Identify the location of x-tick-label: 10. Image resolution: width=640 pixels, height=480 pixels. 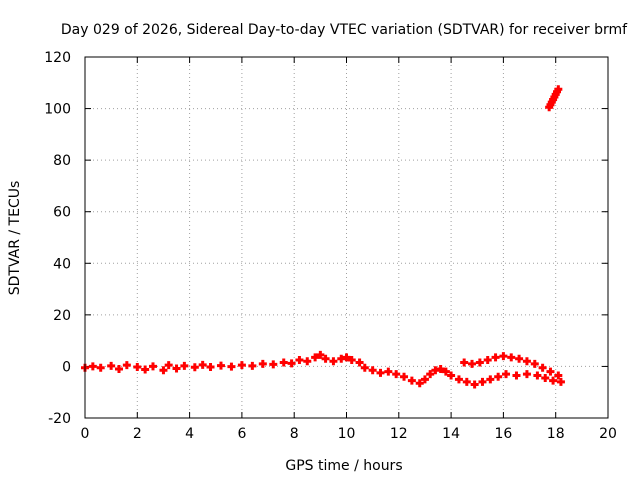
(347, 434).